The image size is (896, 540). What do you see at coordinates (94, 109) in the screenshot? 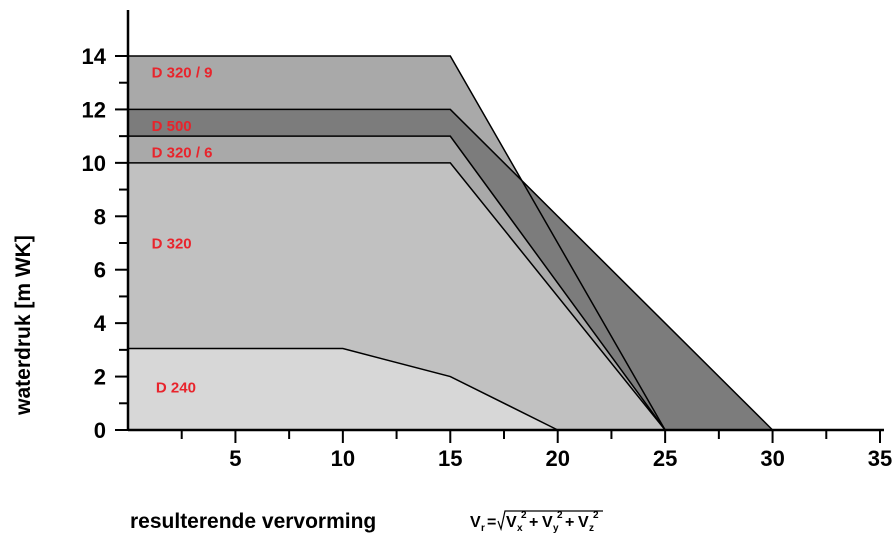
I see `y-tick-label: 12` at bounding box center [94, 109].